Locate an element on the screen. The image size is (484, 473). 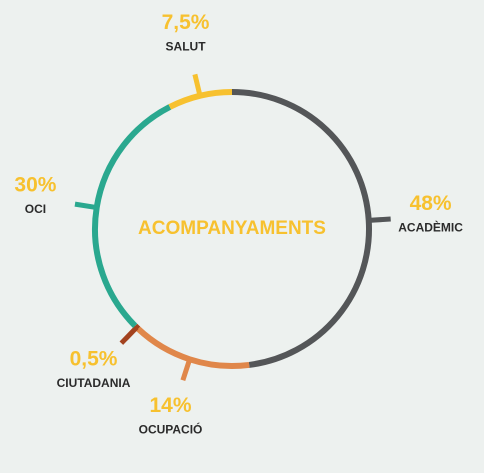
category-label: CIUTADANIA is located at coordinates (94, 383).